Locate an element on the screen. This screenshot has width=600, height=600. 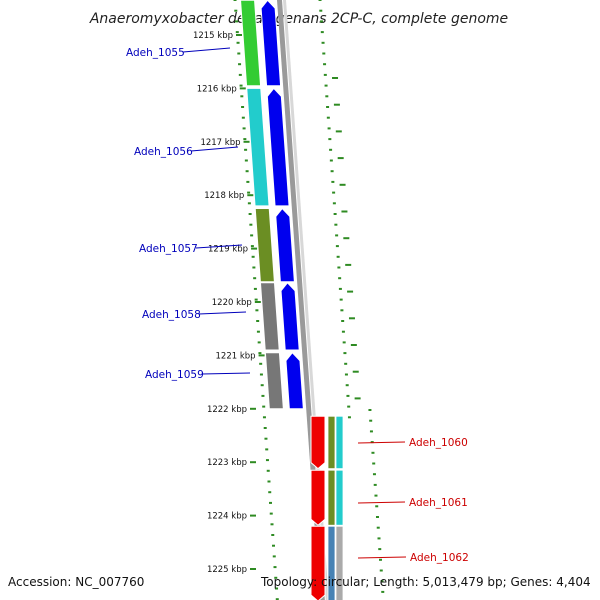
kbp-label: 1220 kbp is located at coordinates (232, 303).